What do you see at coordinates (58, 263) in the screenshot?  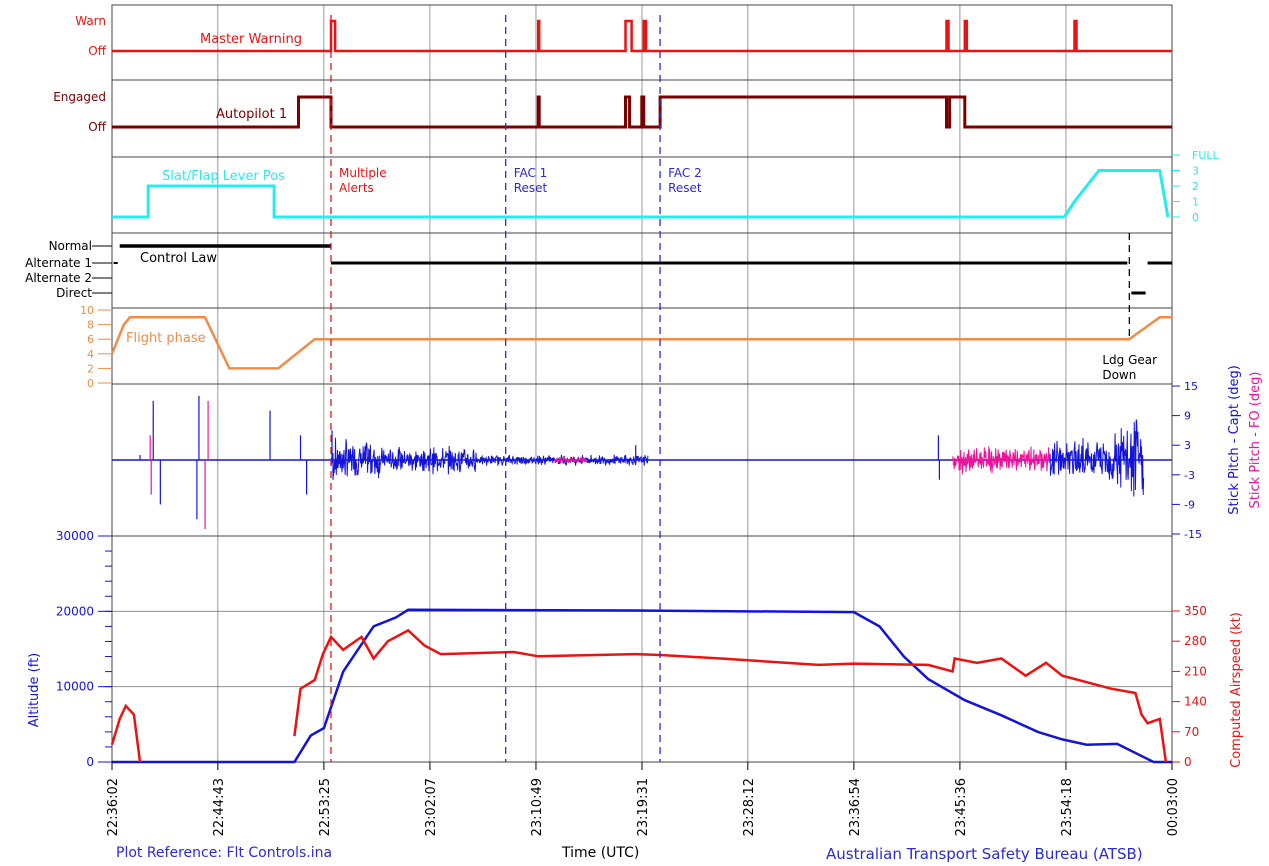 I see `control-law-tick-label: Alternate 1` at bounding box center [58, 263].